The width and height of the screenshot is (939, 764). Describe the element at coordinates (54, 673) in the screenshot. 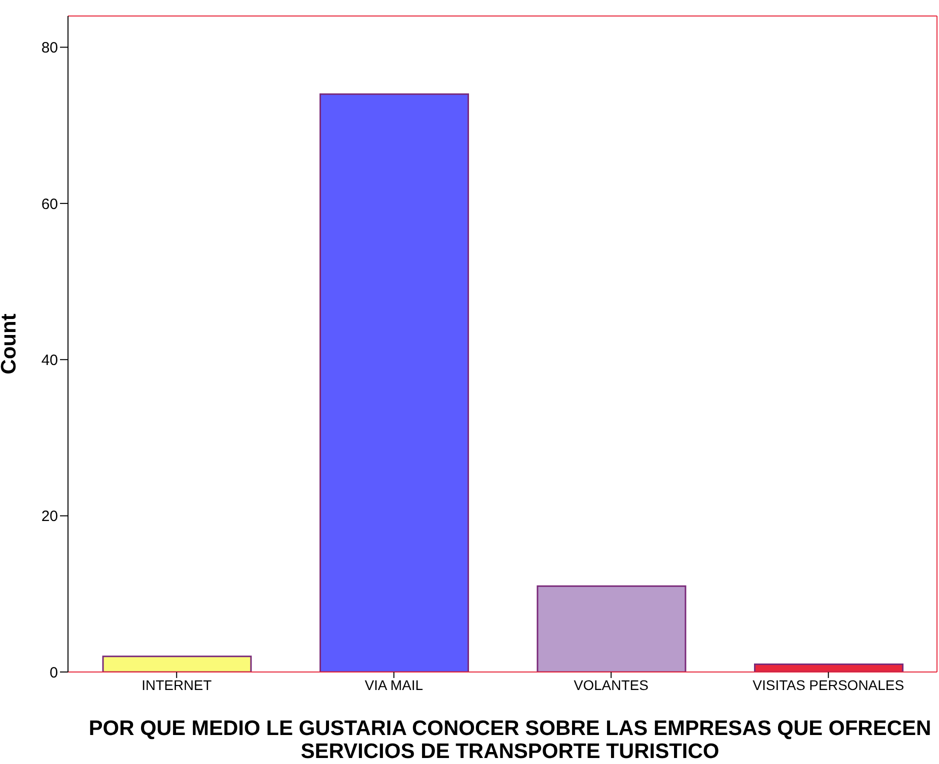

I see `y-tick-label: 0` at that location.